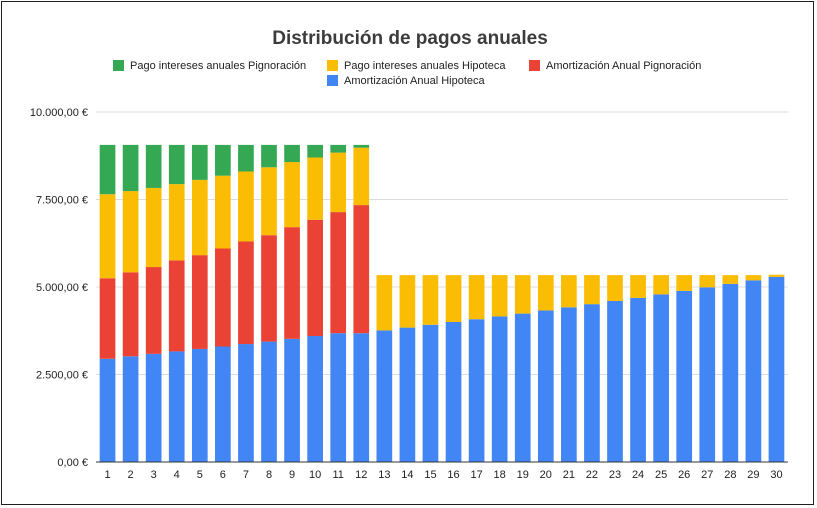  What do you see at coordinates (730, 475) in the screenshot?
I see `x-tick-label: 28` at bounding box center [730, 475].